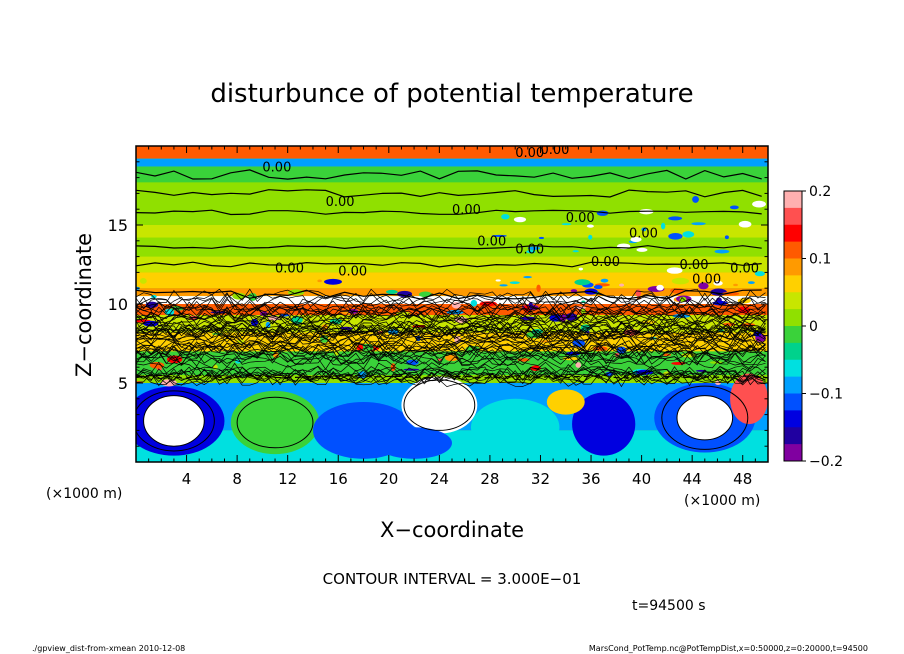 The width and height of the screenshot is (904, 654). Describe the element at coordinates (451, 94) in the screenshot. I see `chart-title: disturbunce of potential temperature` at that location.